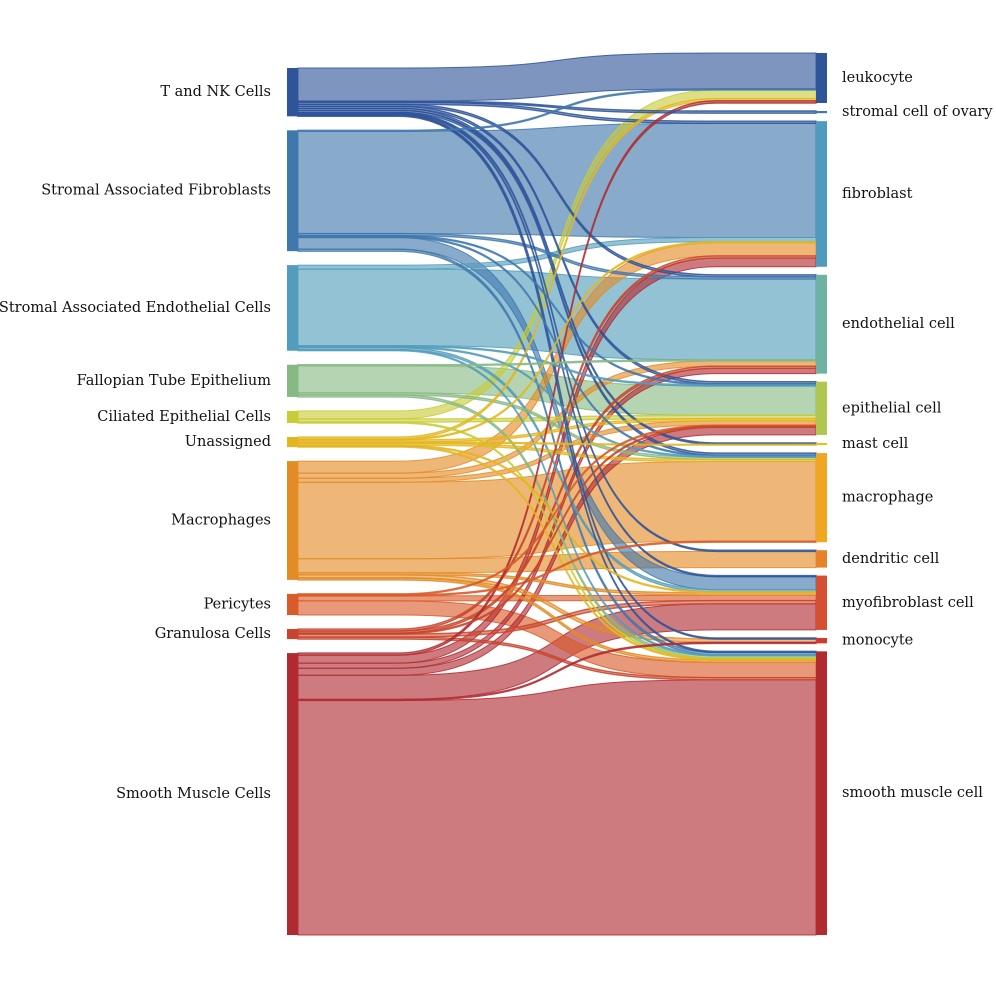 Image resolution: width=996 pixels, height=989 pixels. Describe the element at coordinates (821, 559) in the screenshot. I see `right-node-dendritic-cell` at that location.